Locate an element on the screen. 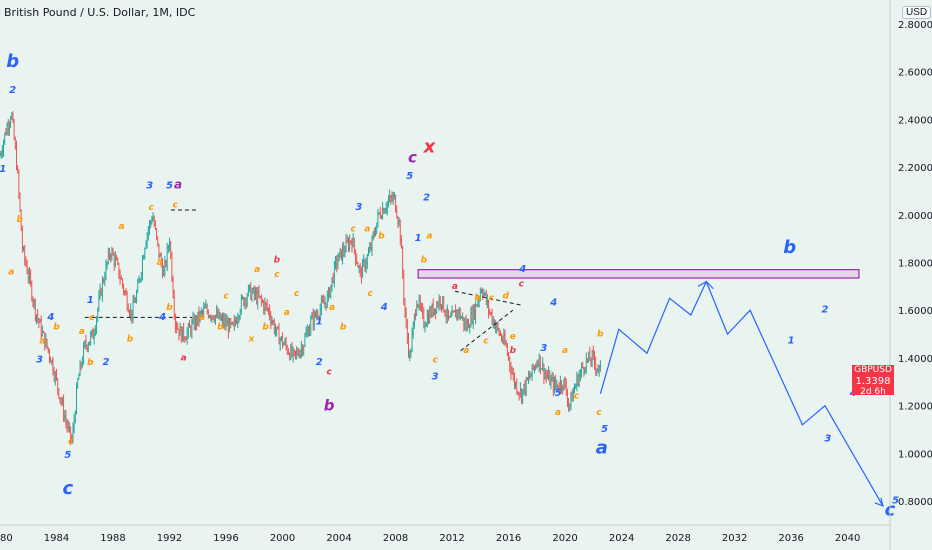  x-tick-label: 2020 is located at coordinates (564, 538).